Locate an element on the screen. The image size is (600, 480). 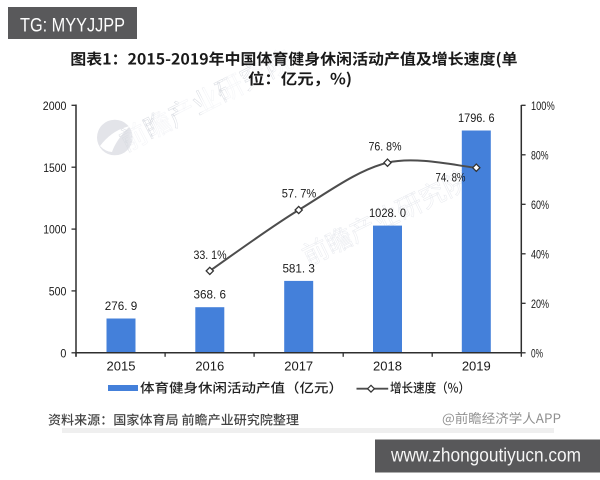
svg-text: 2017 is located at coordinates (298, 365).